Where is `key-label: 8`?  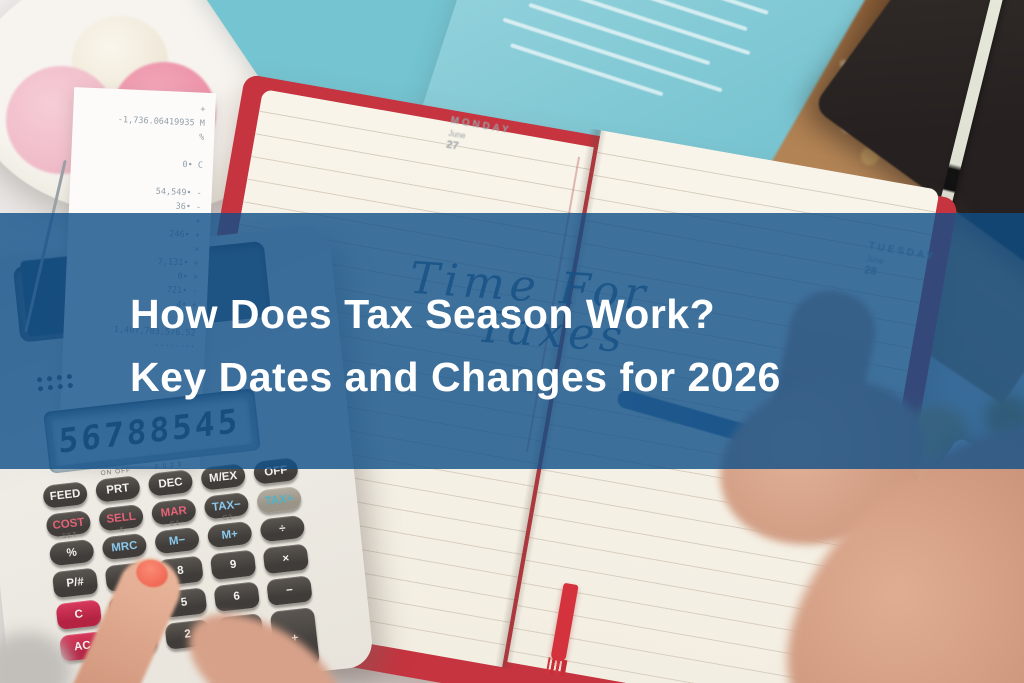
key-label: 8 is located at coordinates (180, 571).